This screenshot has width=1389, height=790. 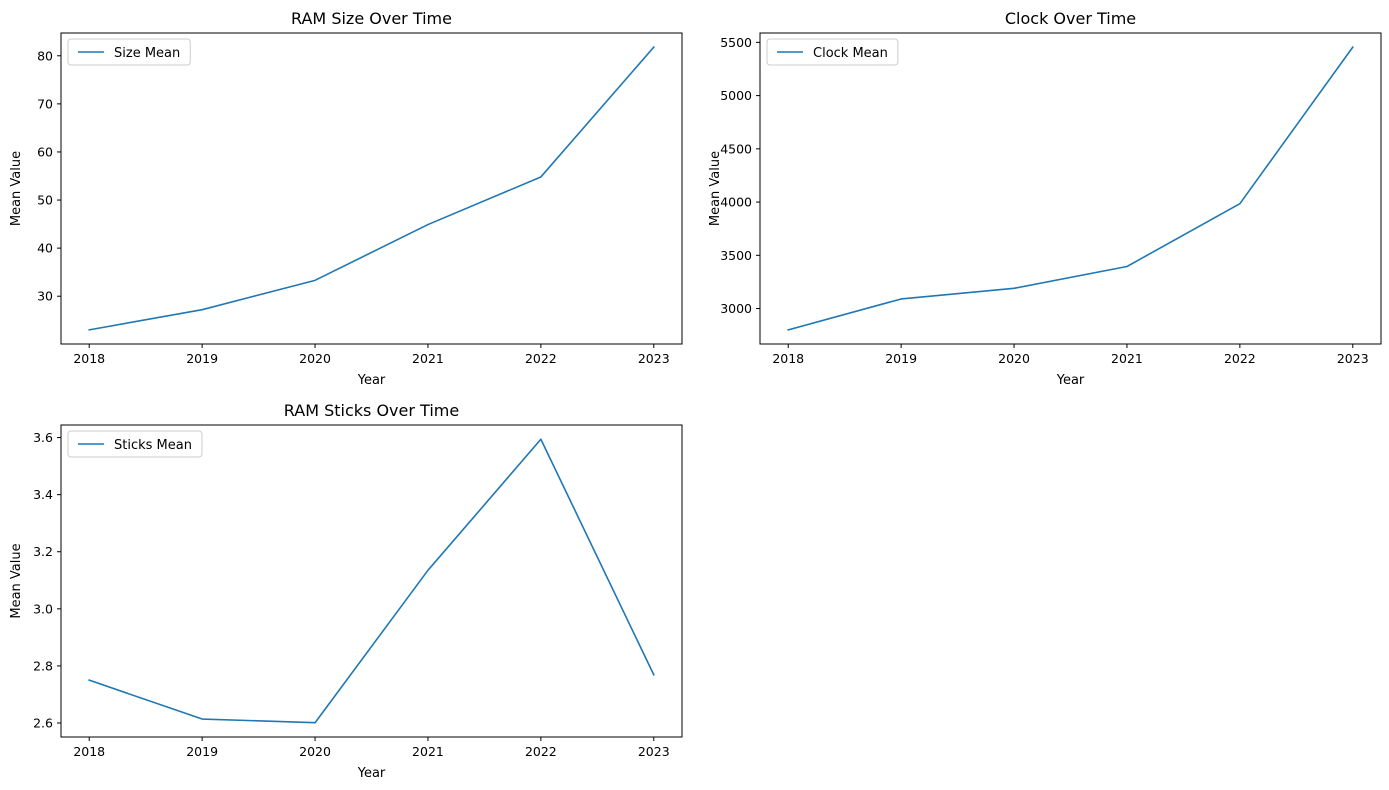 What do you see at coordinates (736, 255) in the screenshot?
I see `y-tick-label: 3500` at bounding box center [736, 255].